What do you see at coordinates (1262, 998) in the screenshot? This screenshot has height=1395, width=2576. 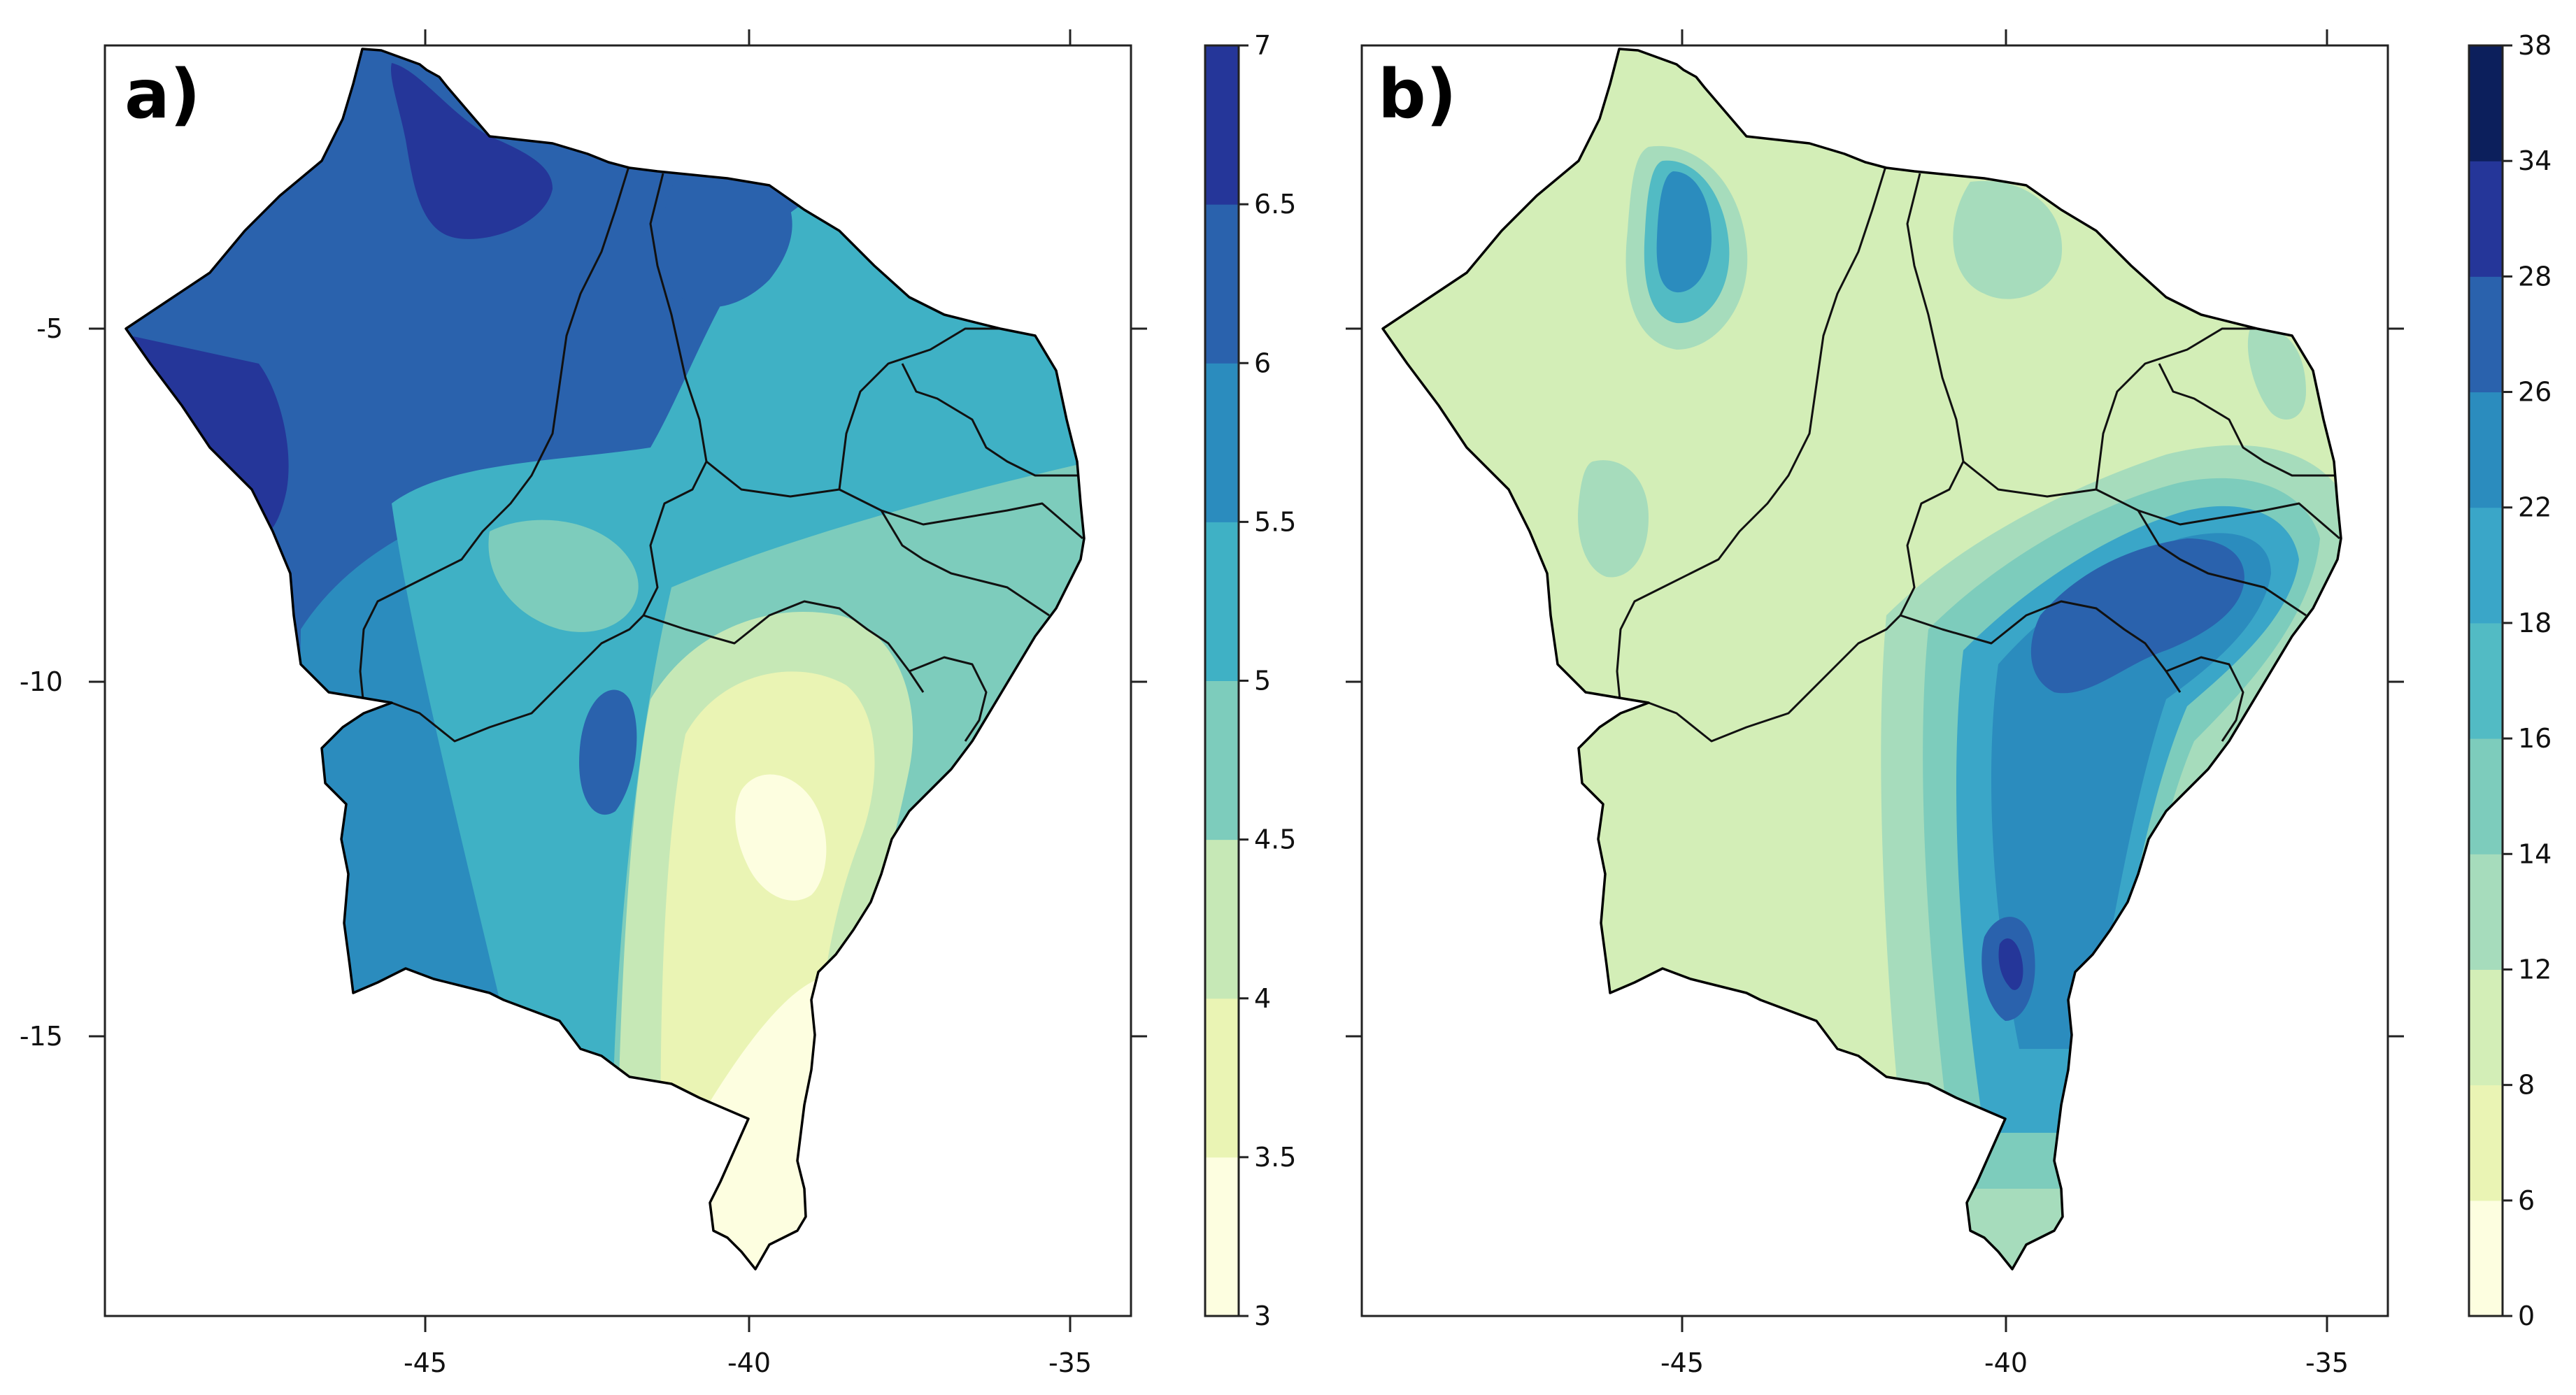 I see `colorbar-label: 4` at bounding box center [1262, 998].